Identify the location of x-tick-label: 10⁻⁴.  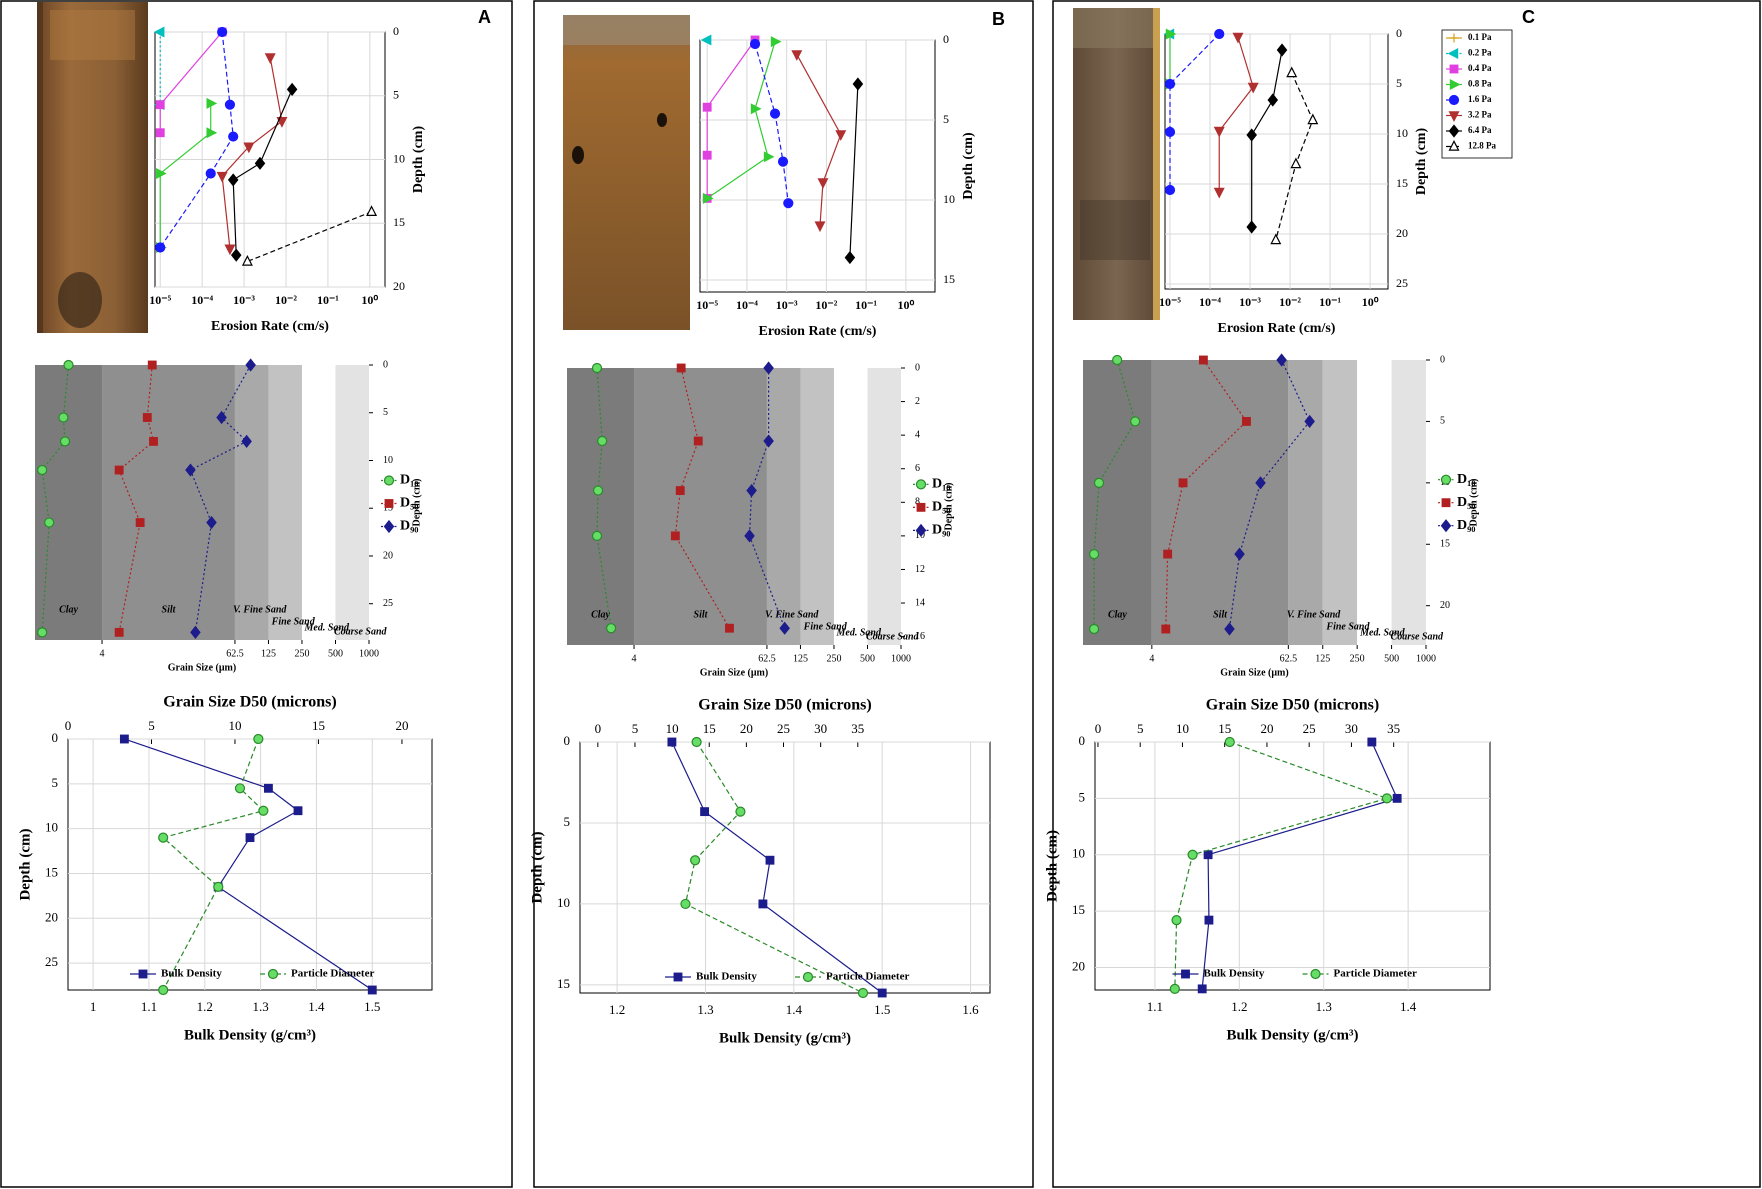
(1210, 302).